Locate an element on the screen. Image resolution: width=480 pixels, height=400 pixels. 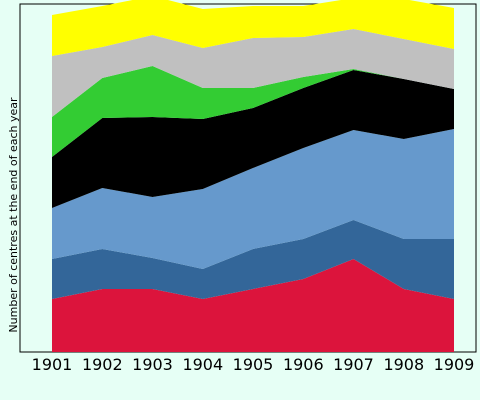
x-tick-label: 1908 is located at coordinates (403, 364).